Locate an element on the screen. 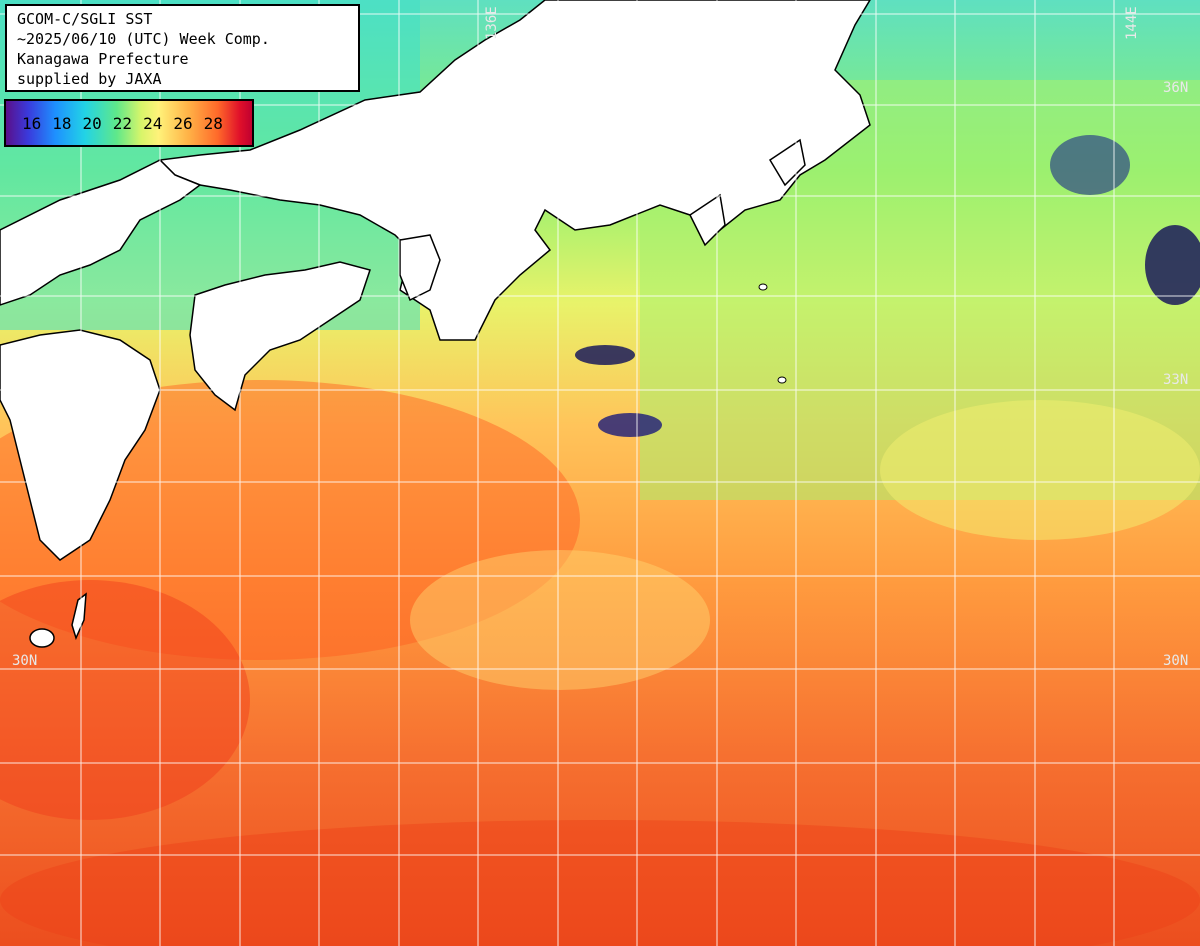  lon-label-144e: 144E is located at coordinates (1132, 23).